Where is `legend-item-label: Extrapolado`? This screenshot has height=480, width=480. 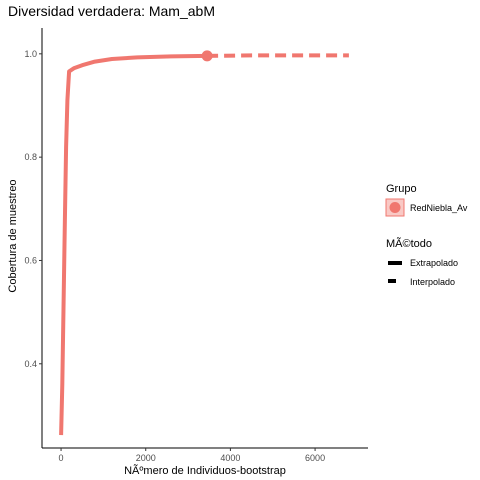
legend-item-label: Extrapolado is located at coordinates (434, 263).